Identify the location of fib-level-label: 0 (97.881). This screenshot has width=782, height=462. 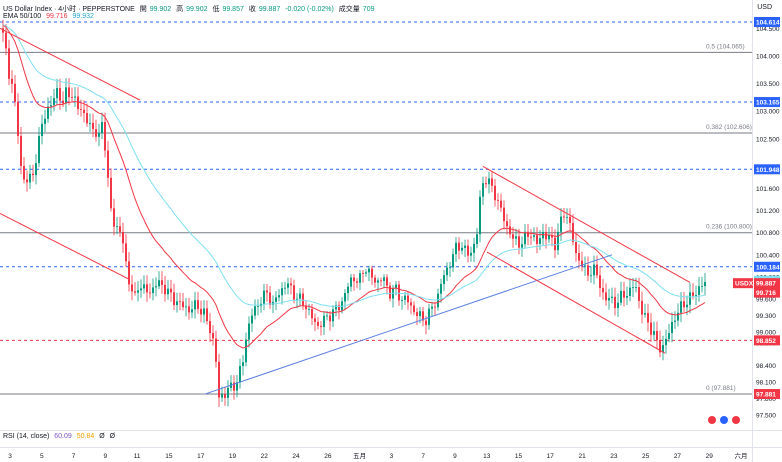
(721, 388).